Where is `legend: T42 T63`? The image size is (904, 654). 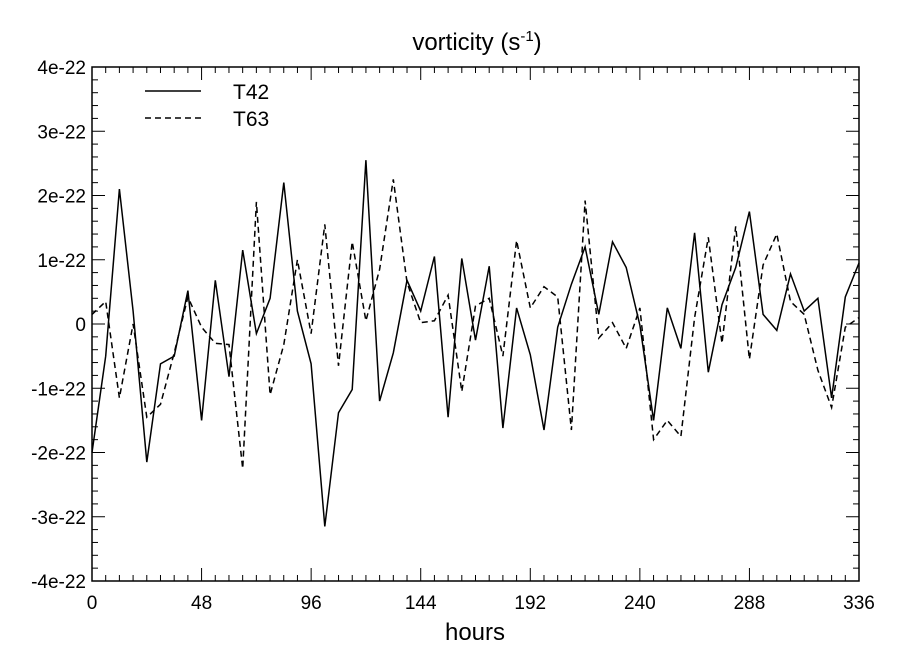
legend: T42 T63 is located at coordinates (207, 106).